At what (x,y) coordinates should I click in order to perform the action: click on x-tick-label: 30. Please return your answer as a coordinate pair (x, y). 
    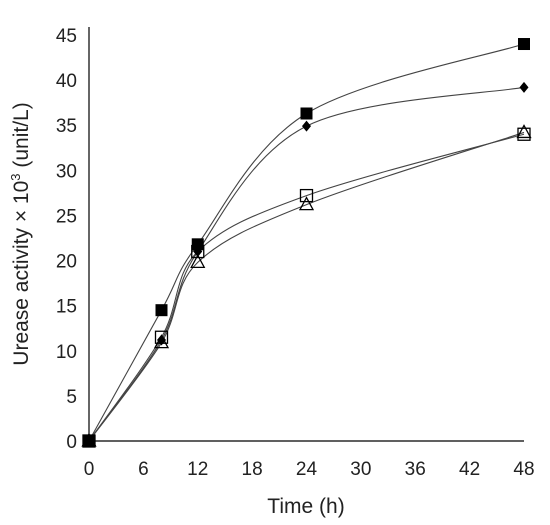
    Looking at the image, I should click on (360, 469).